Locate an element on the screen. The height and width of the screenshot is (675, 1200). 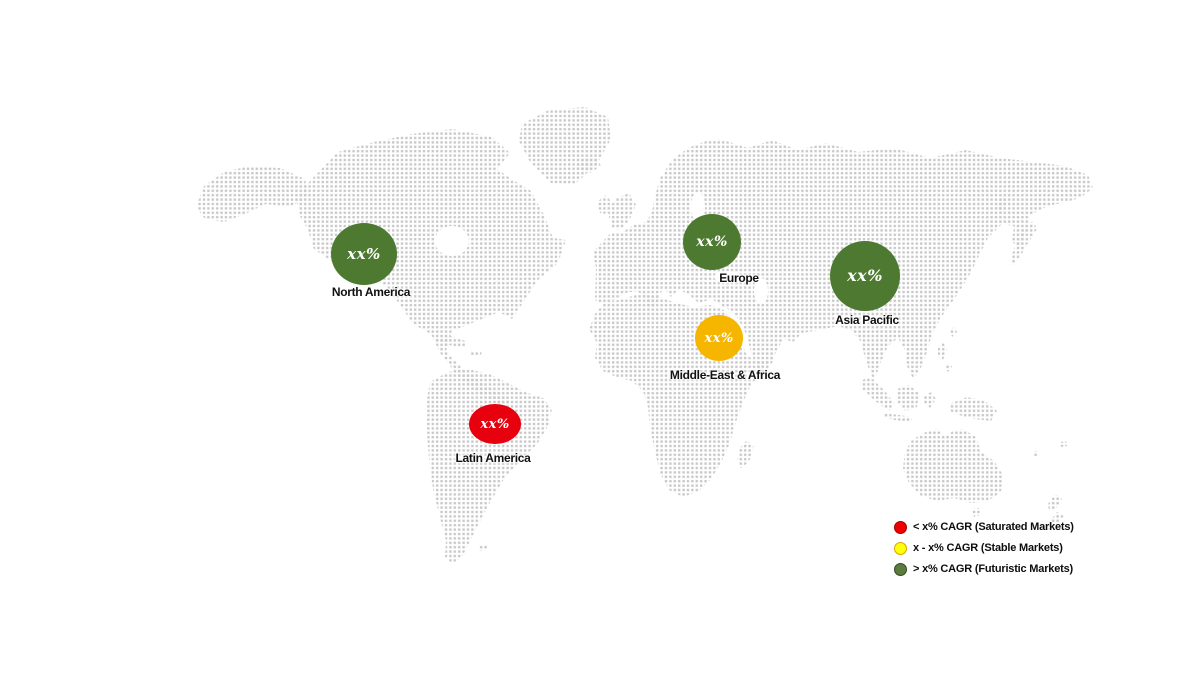
island-new-zealand-north is located at coordinates (1055, 502).